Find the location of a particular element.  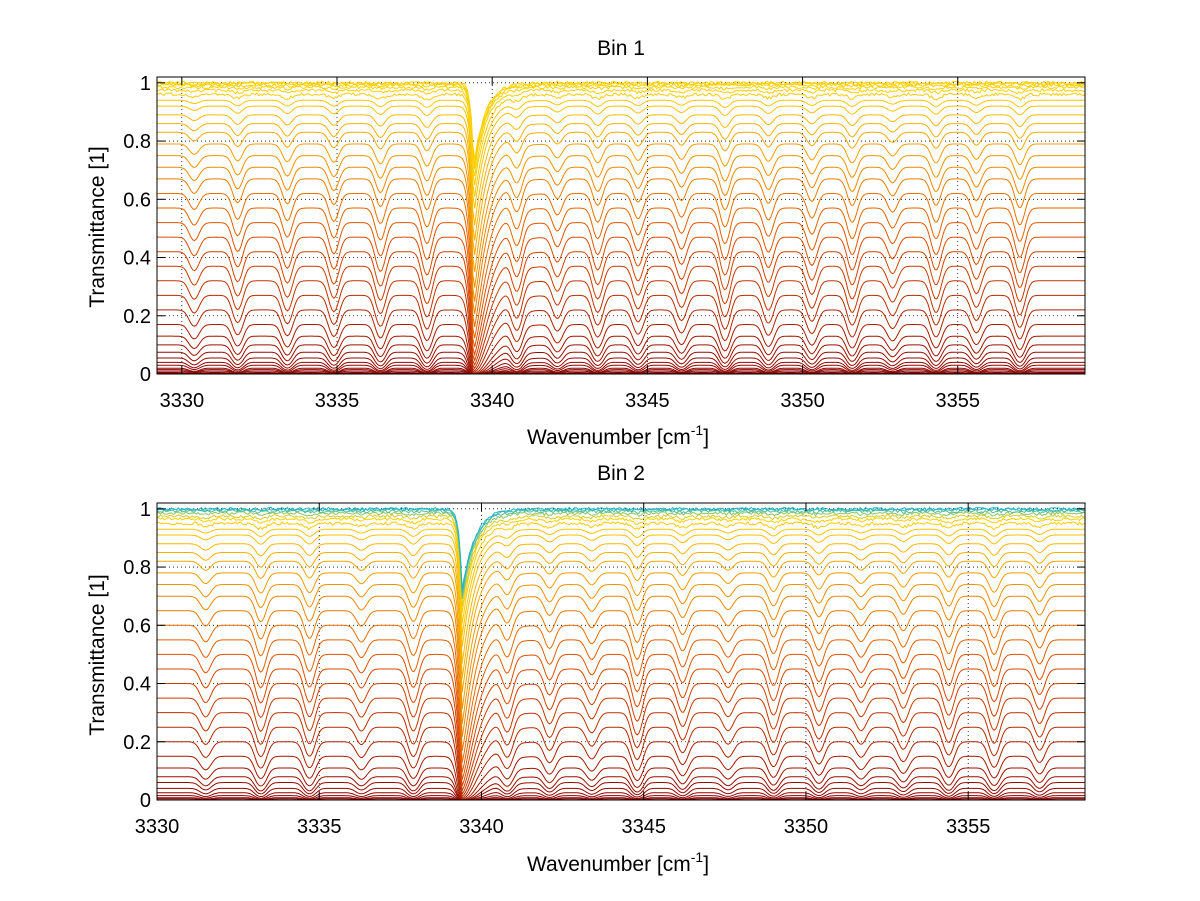

x-tick-label: 3355 is located at coordinates (968, 827).